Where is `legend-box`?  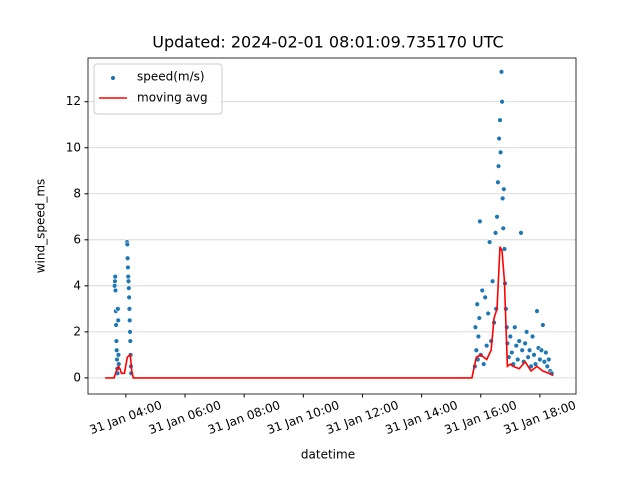 legend-box is located at coordinates (158, 89).